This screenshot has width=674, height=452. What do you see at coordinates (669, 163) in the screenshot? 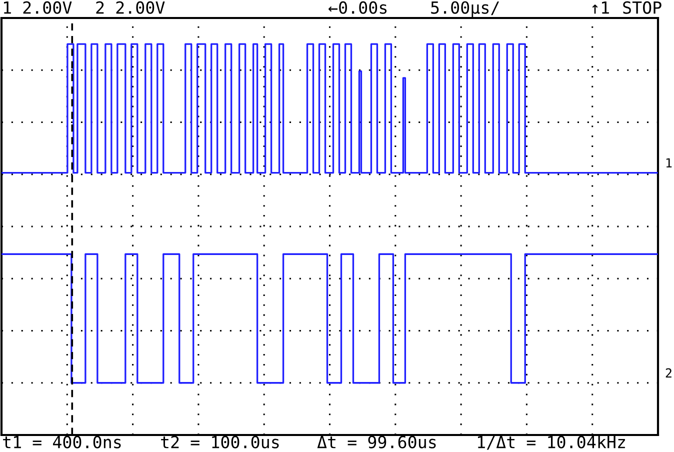
I see `series-label: 1` at bounding box center [669, 163].